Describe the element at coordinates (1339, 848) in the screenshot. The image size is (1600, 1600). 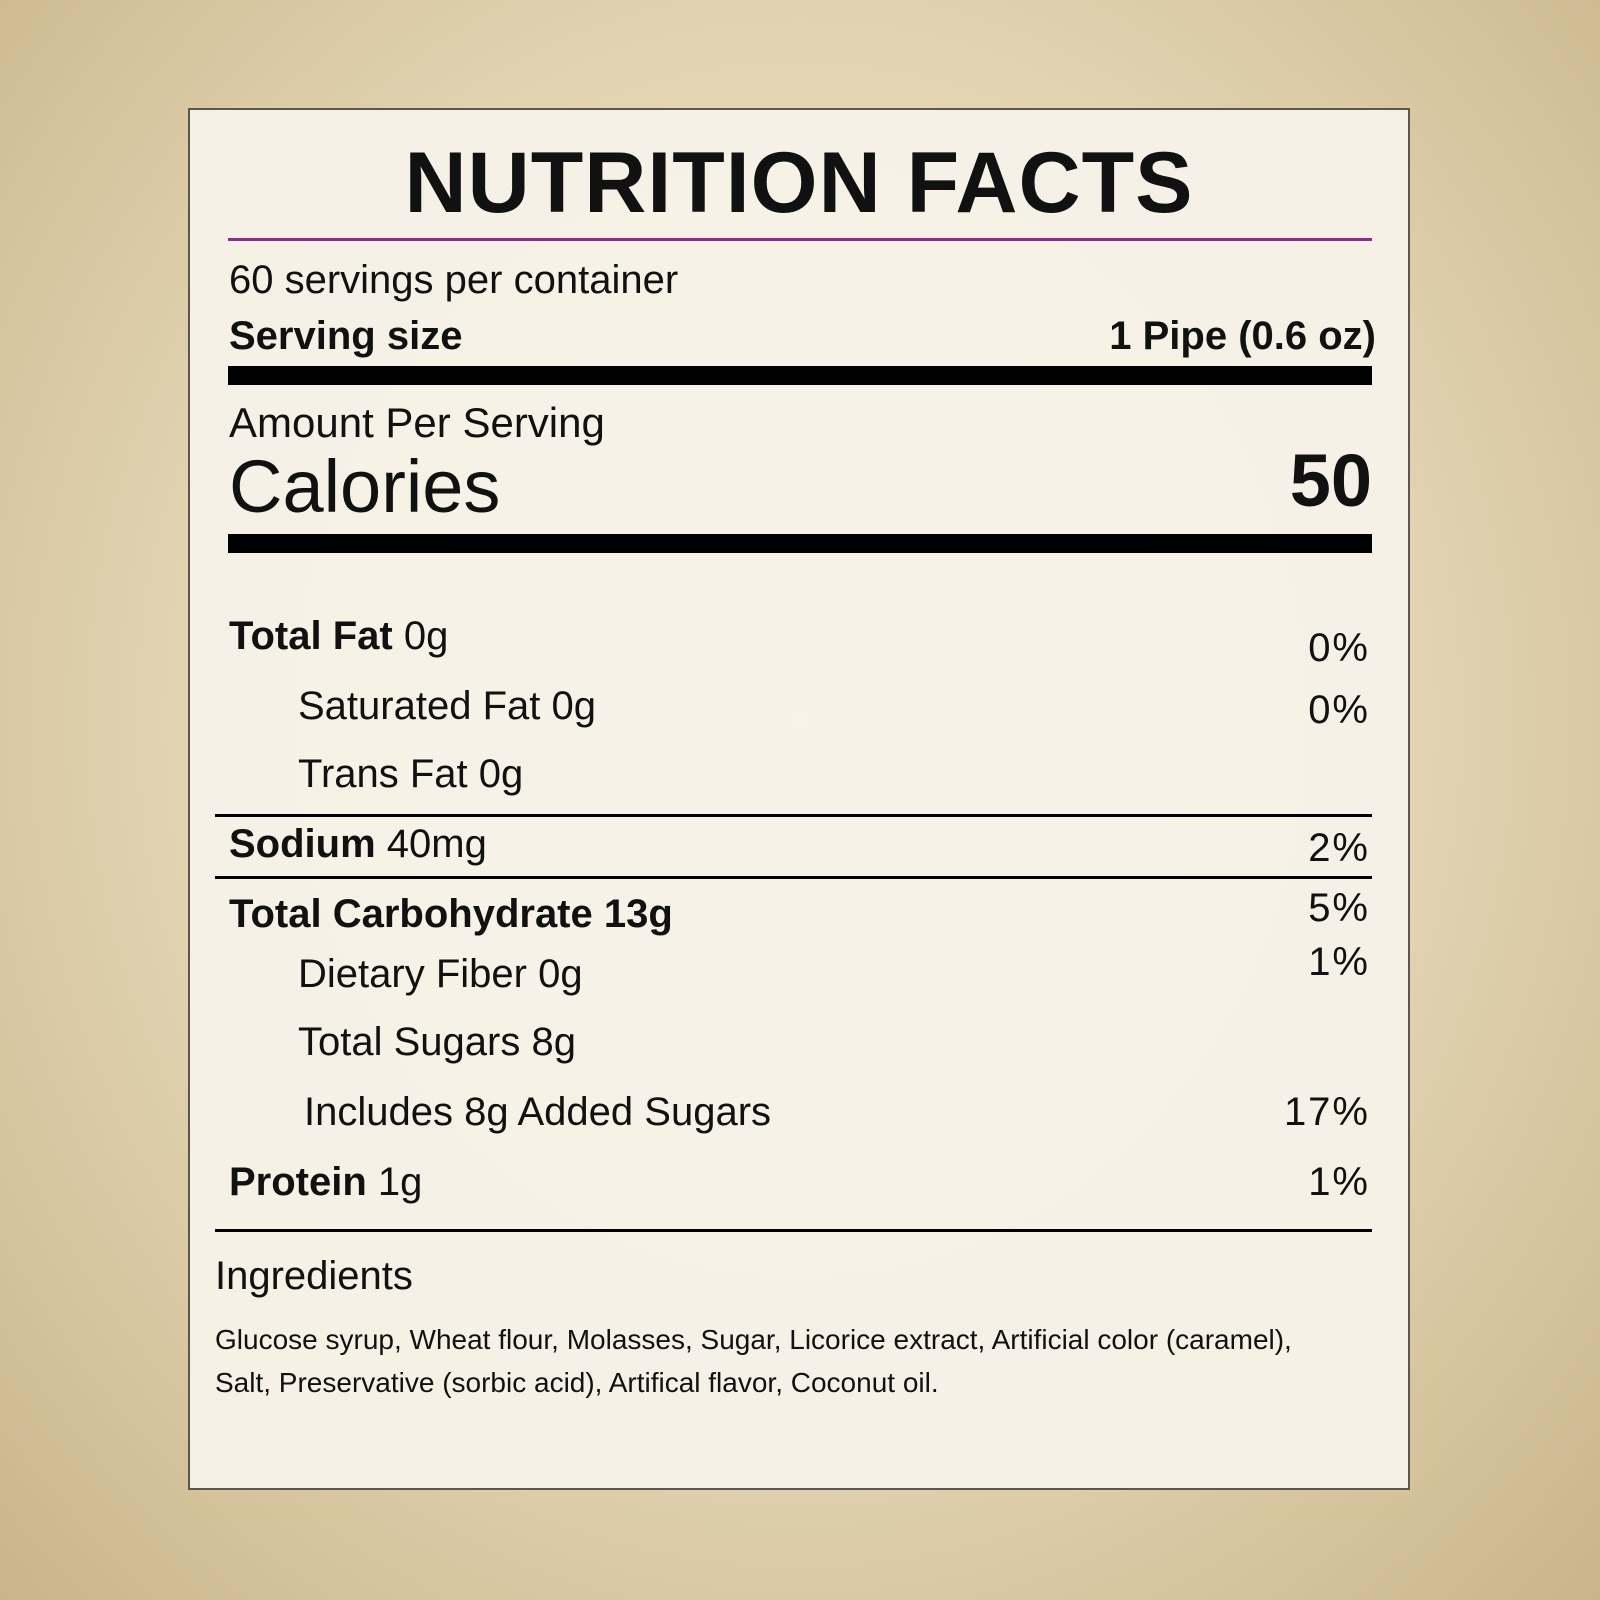
I see `daily-value: 2%` at that location.